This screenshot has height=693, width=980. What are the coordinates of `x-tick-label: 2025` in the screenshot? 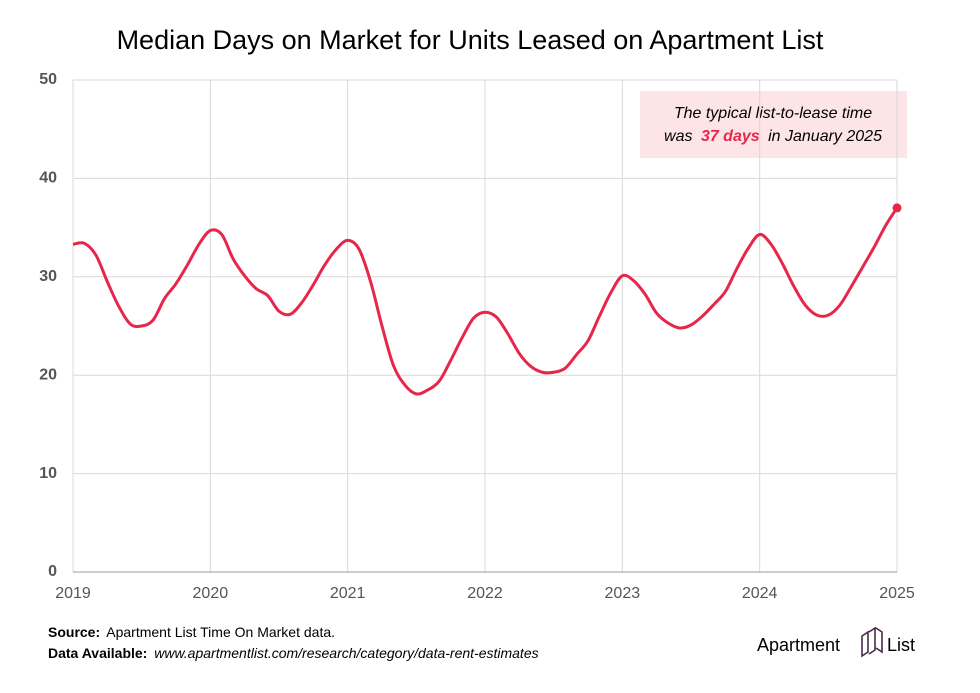 It's located at (897, 593).